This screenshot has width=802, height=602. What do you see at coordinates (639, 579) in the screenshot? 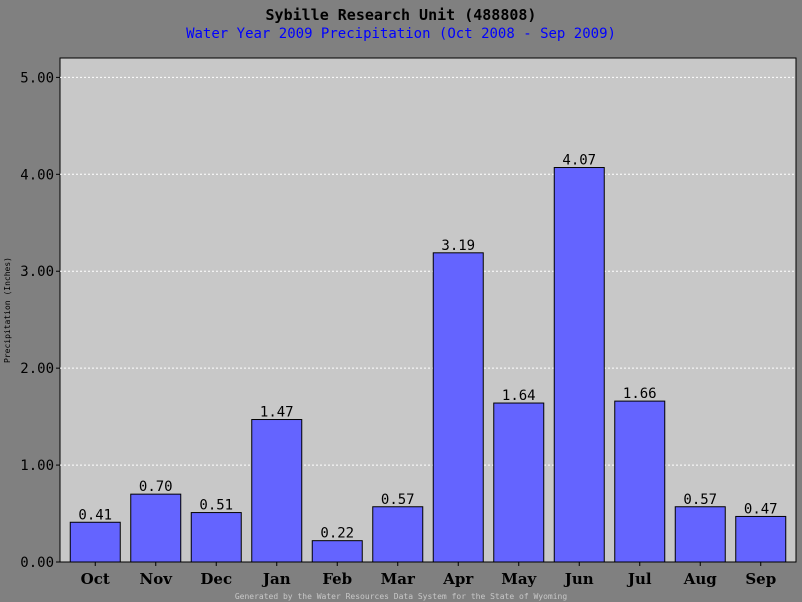
I see `x-tick-label: Jul` at bounding box center [639, 579].